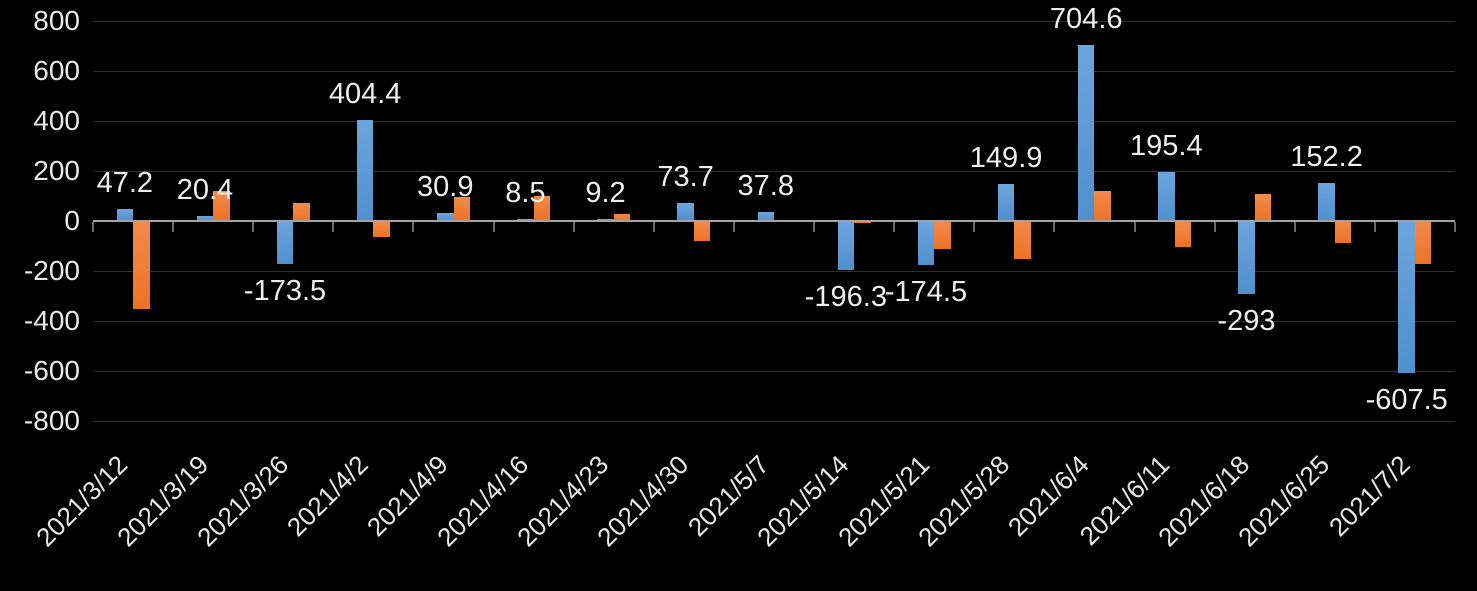 The width and height of the screenshot is (1477, 591). I want to click on blue-bar-2021/5/28, so click(1006, 202).